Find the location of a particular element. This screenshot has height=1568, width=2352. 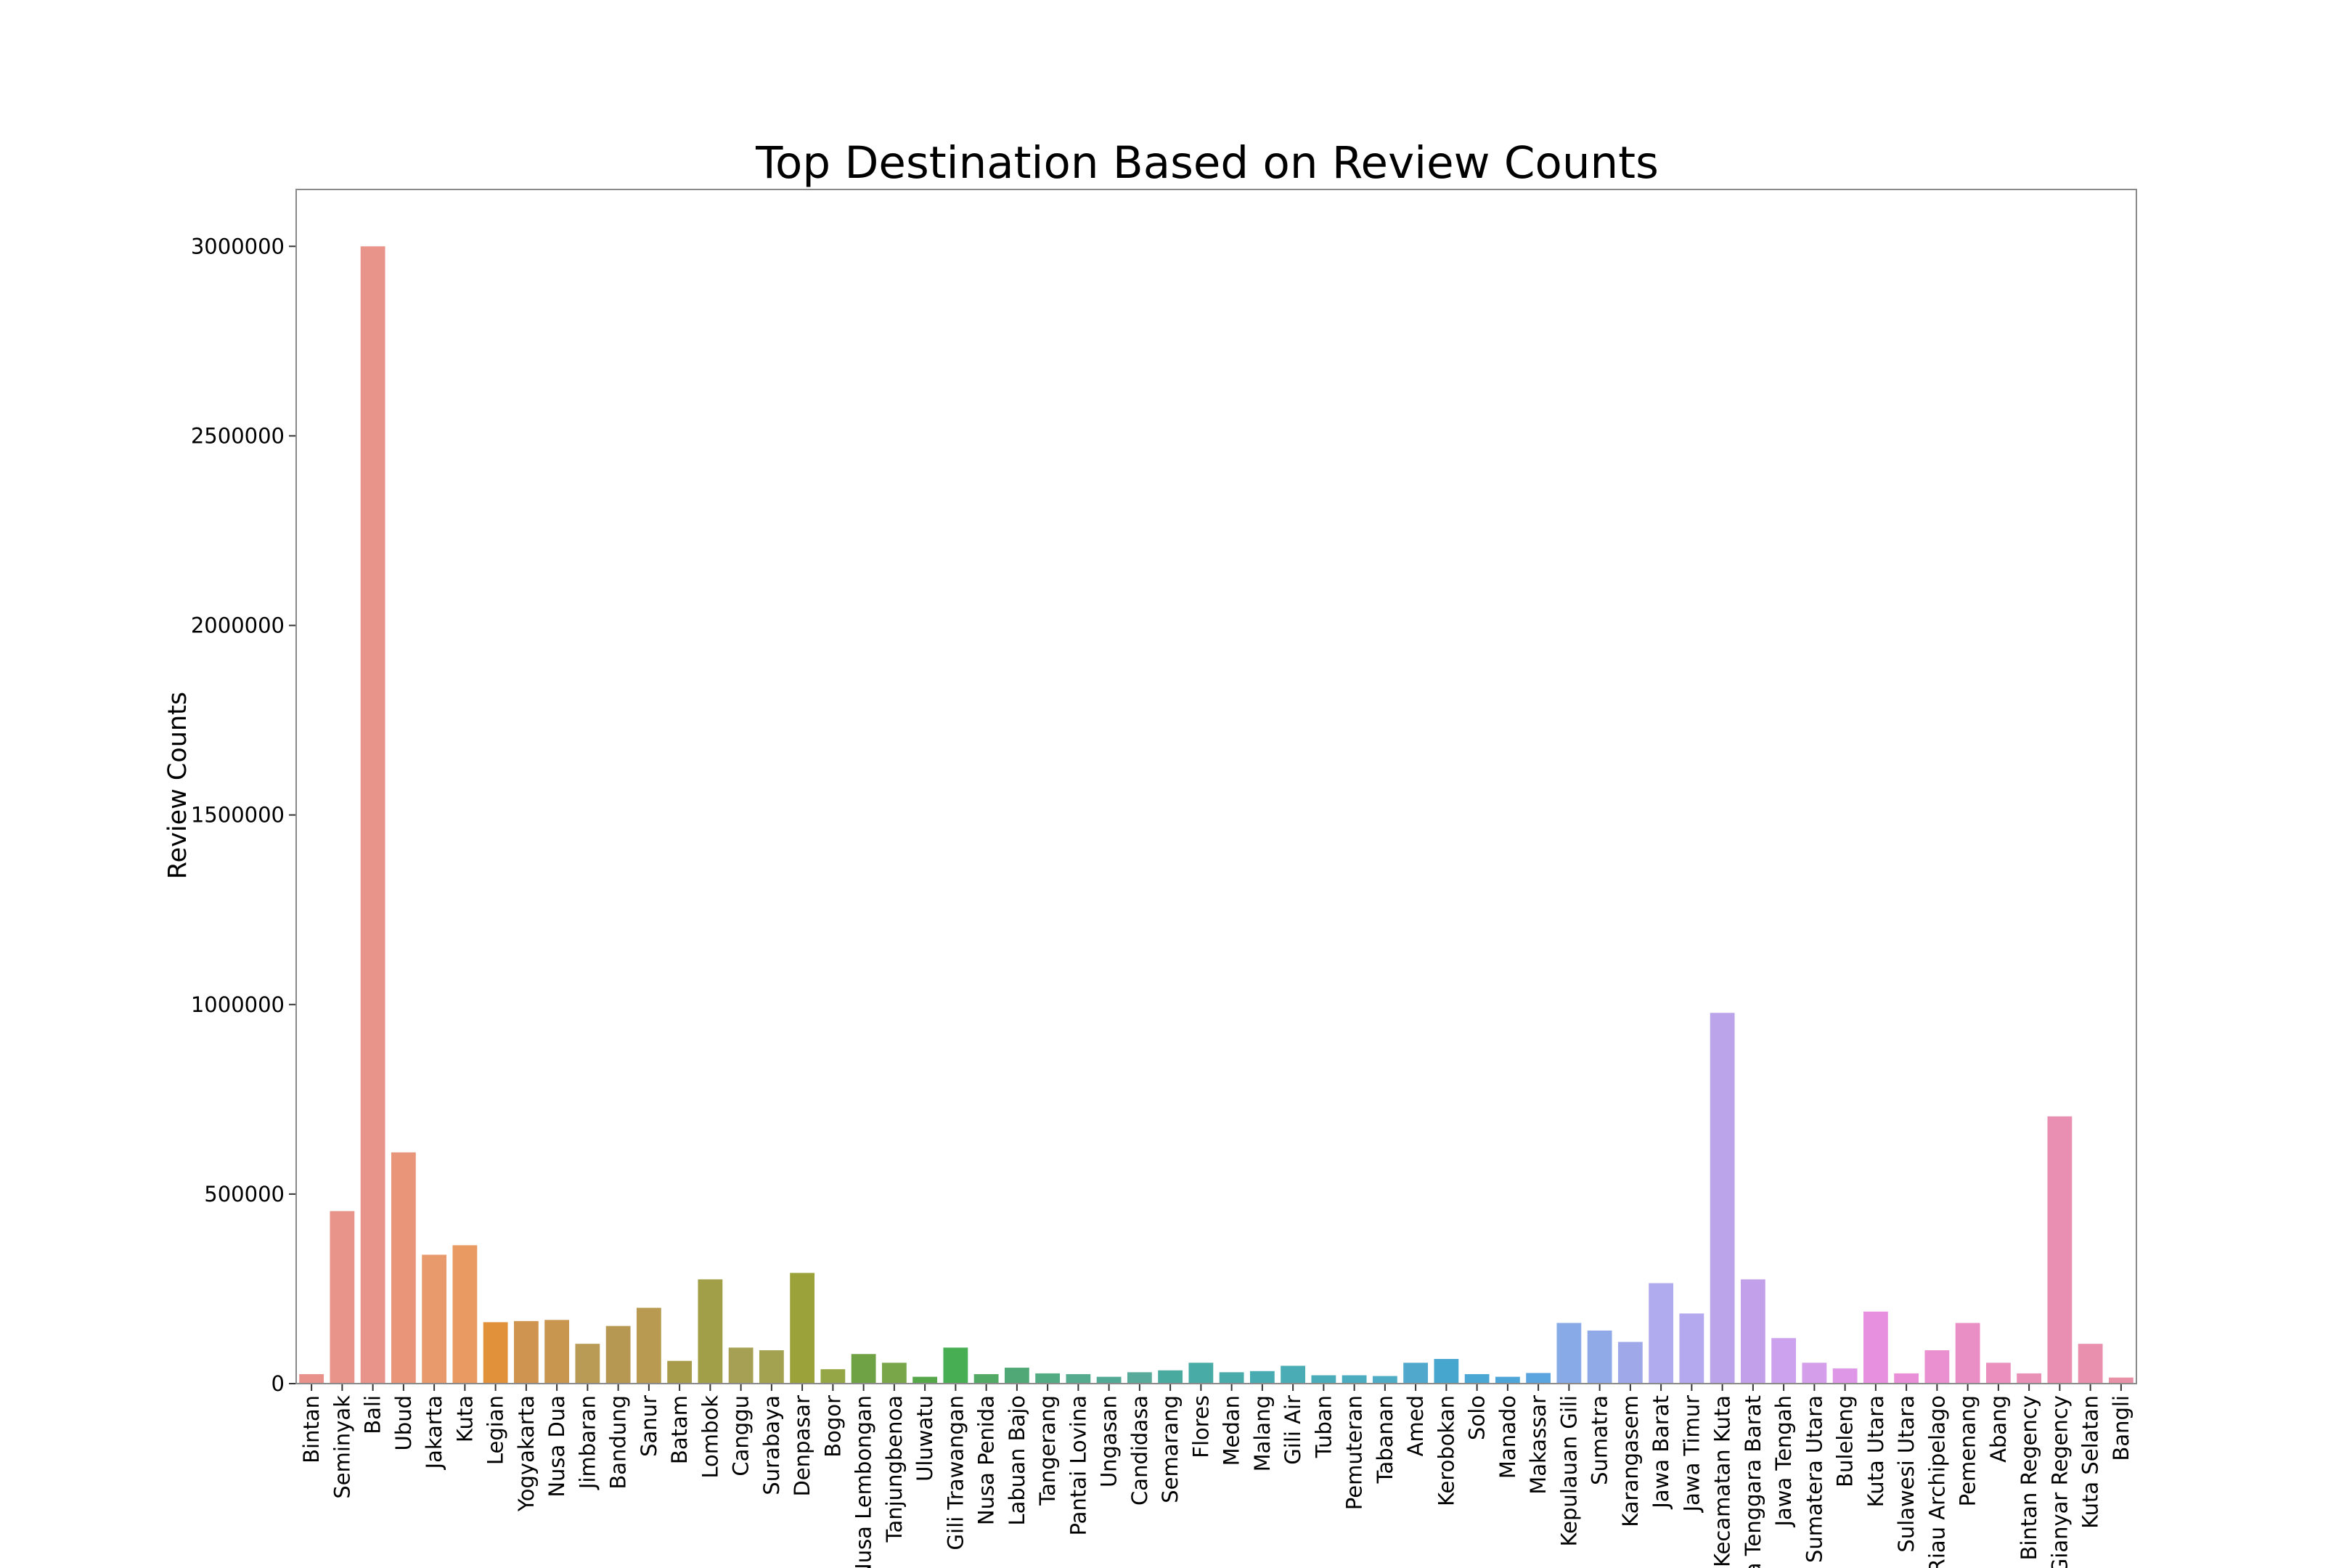

x-tick-label: Kepulauan Gili is located at coordinates (1569, 1470).